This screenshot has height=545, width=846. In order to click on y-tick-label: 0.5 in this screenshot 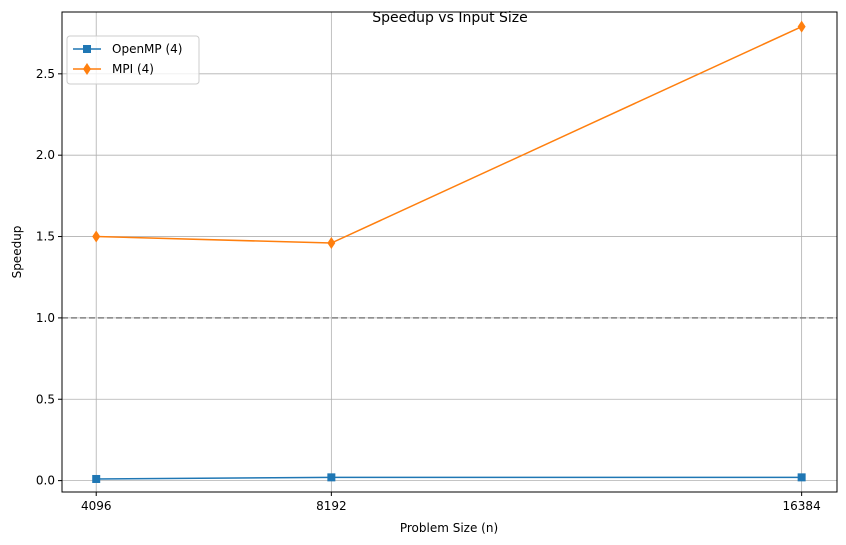, I will do `click(45, 399)`.